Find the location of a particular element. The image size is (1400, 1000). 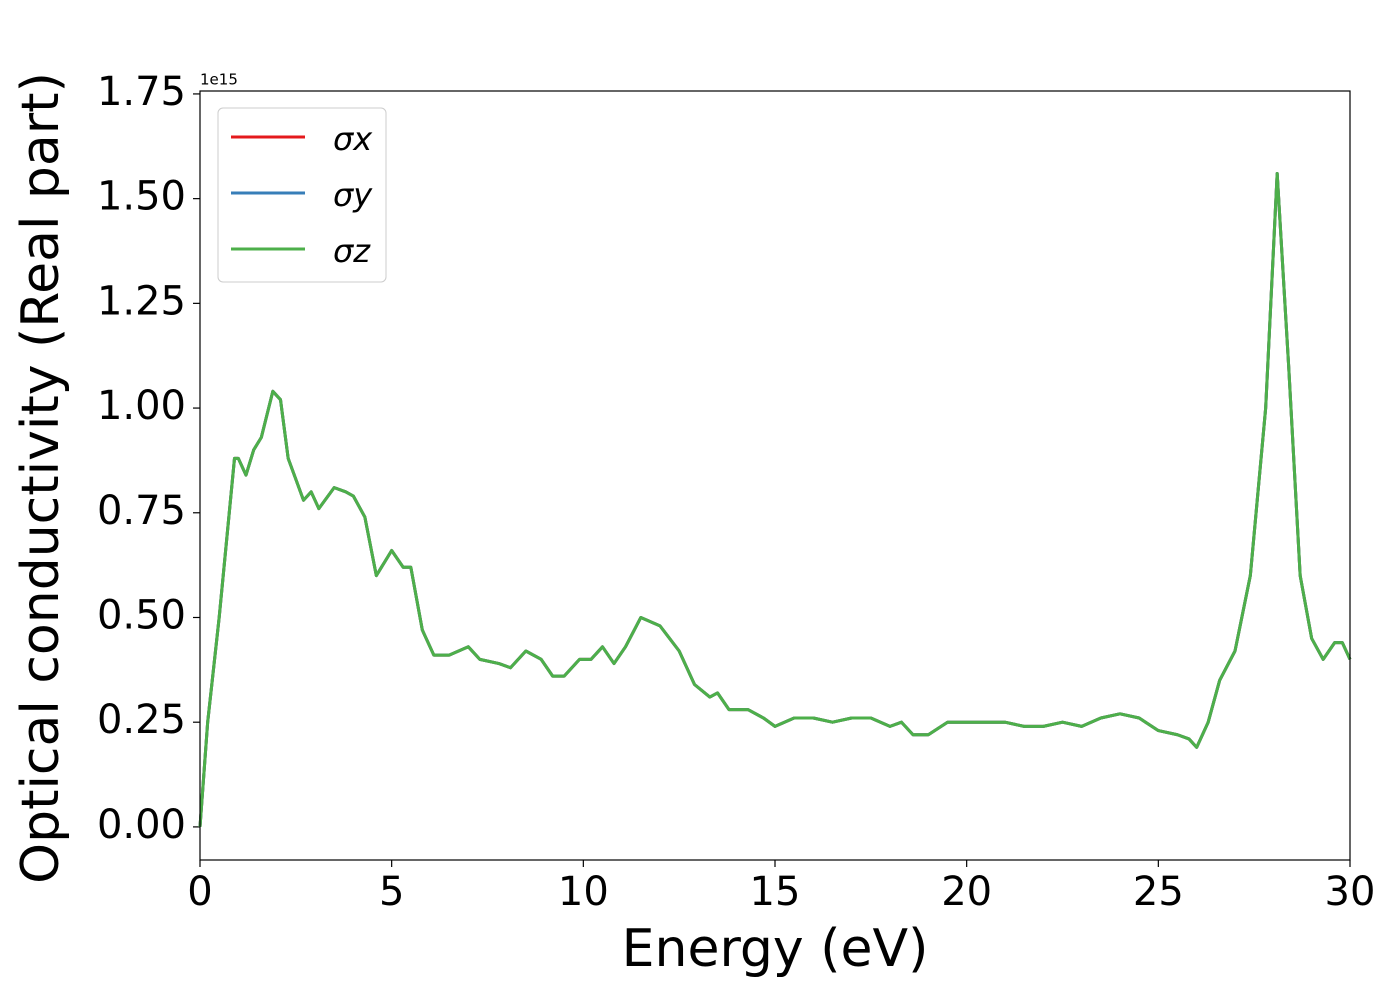

legend-box is located at coordinates (302, 195).